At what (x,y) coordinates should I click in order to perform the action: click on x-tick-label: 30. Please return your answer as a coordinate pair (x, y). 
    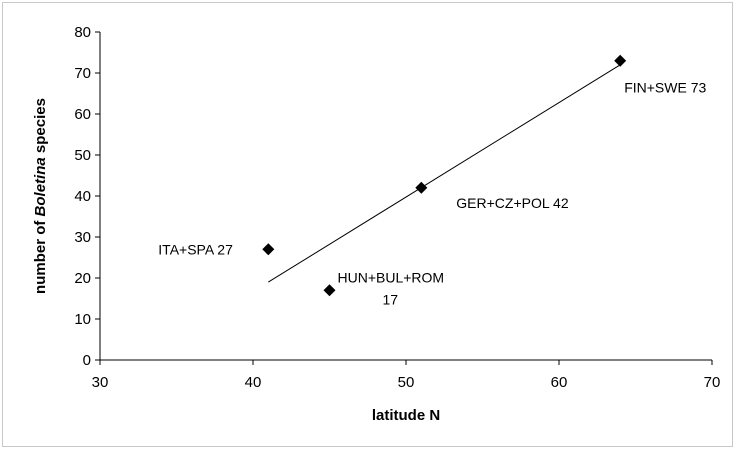
    Looking at the image, I should click on (100, 382).